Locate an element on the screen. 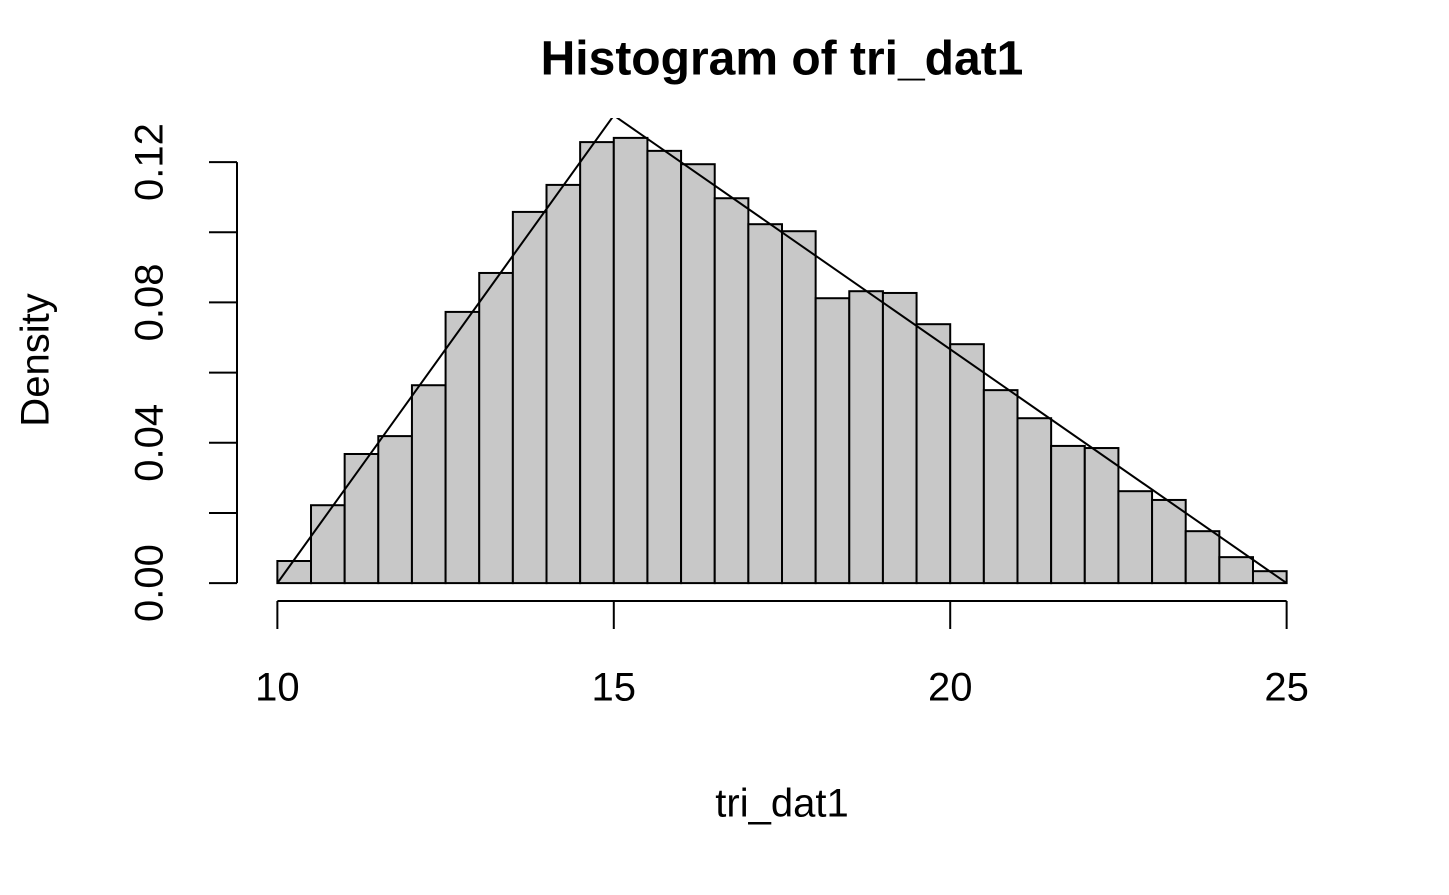 Image resolution: width=1449 pixels, height=895 pixels. x-tick-label: 20 is located at coordinates (950, 688).